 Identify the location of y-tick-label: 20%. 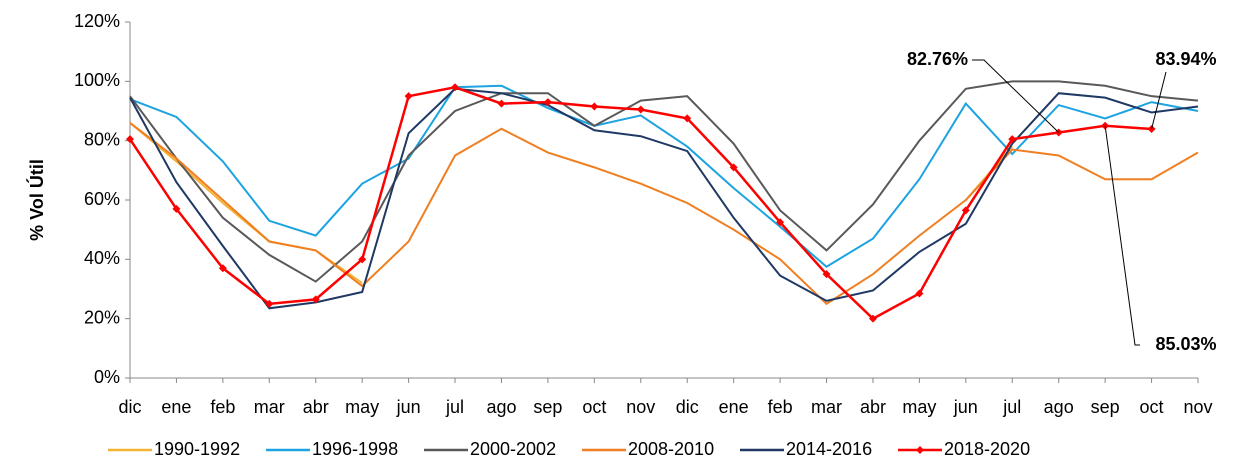
(102, 317).